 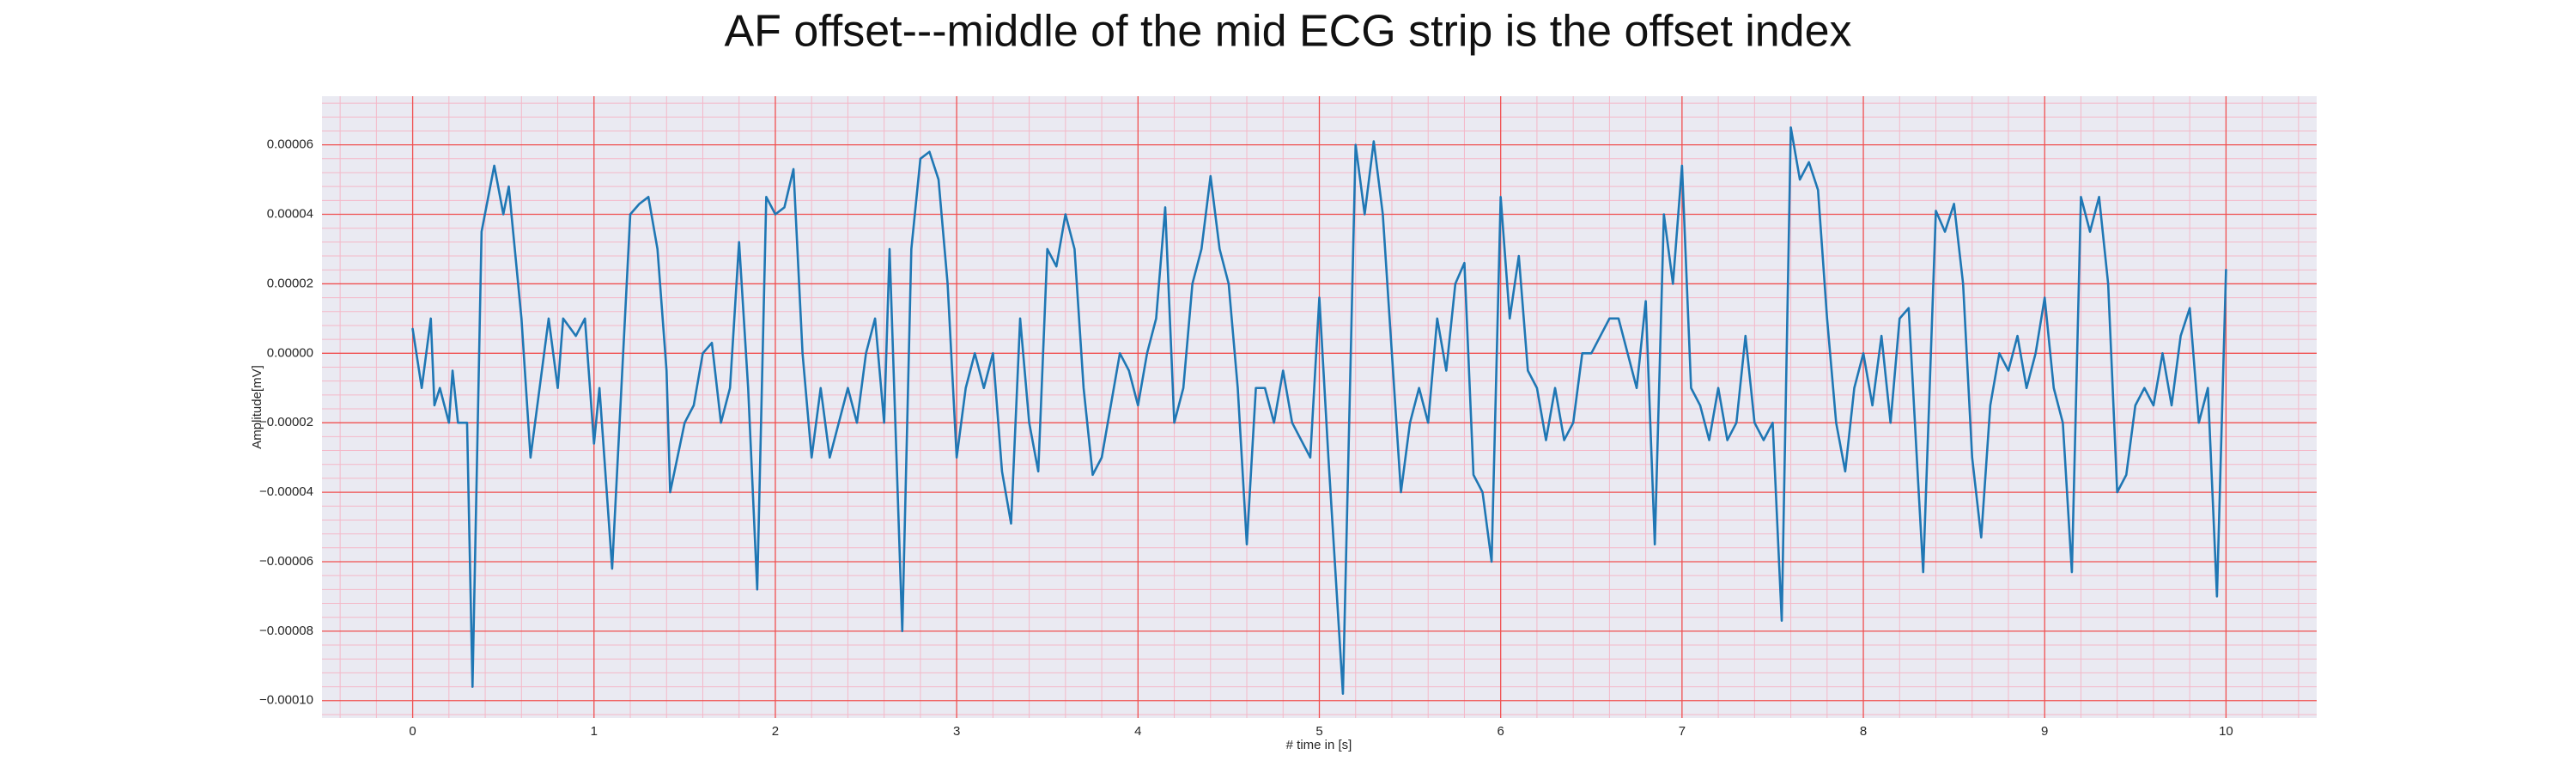 I want to click on x-tick-label: 9, so click(x=2045, y=731).